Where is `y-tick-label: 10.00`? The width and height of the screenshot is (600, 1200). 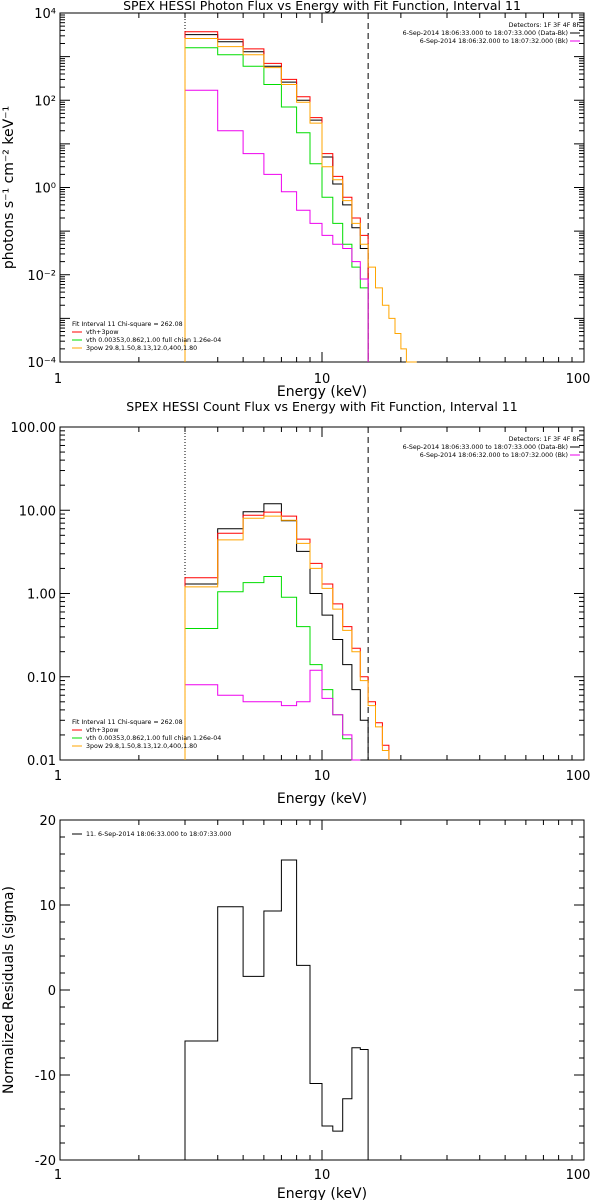
y-tick-label: 10.00 is located at coordinates (37, 511).